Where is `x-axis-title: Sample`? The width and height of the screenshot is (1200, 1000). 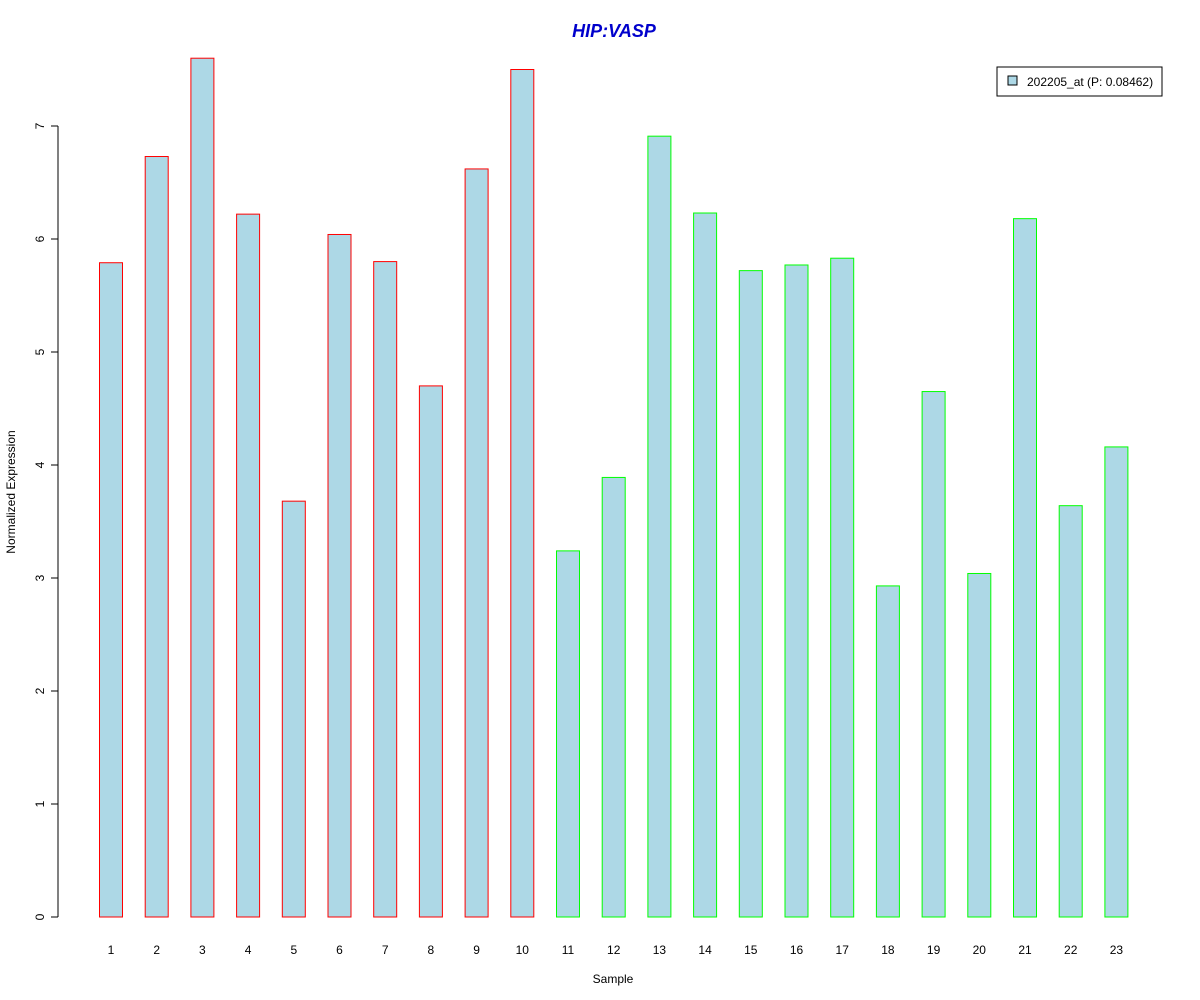 x-axis-title: Sample is located at coordinates (613, 979).